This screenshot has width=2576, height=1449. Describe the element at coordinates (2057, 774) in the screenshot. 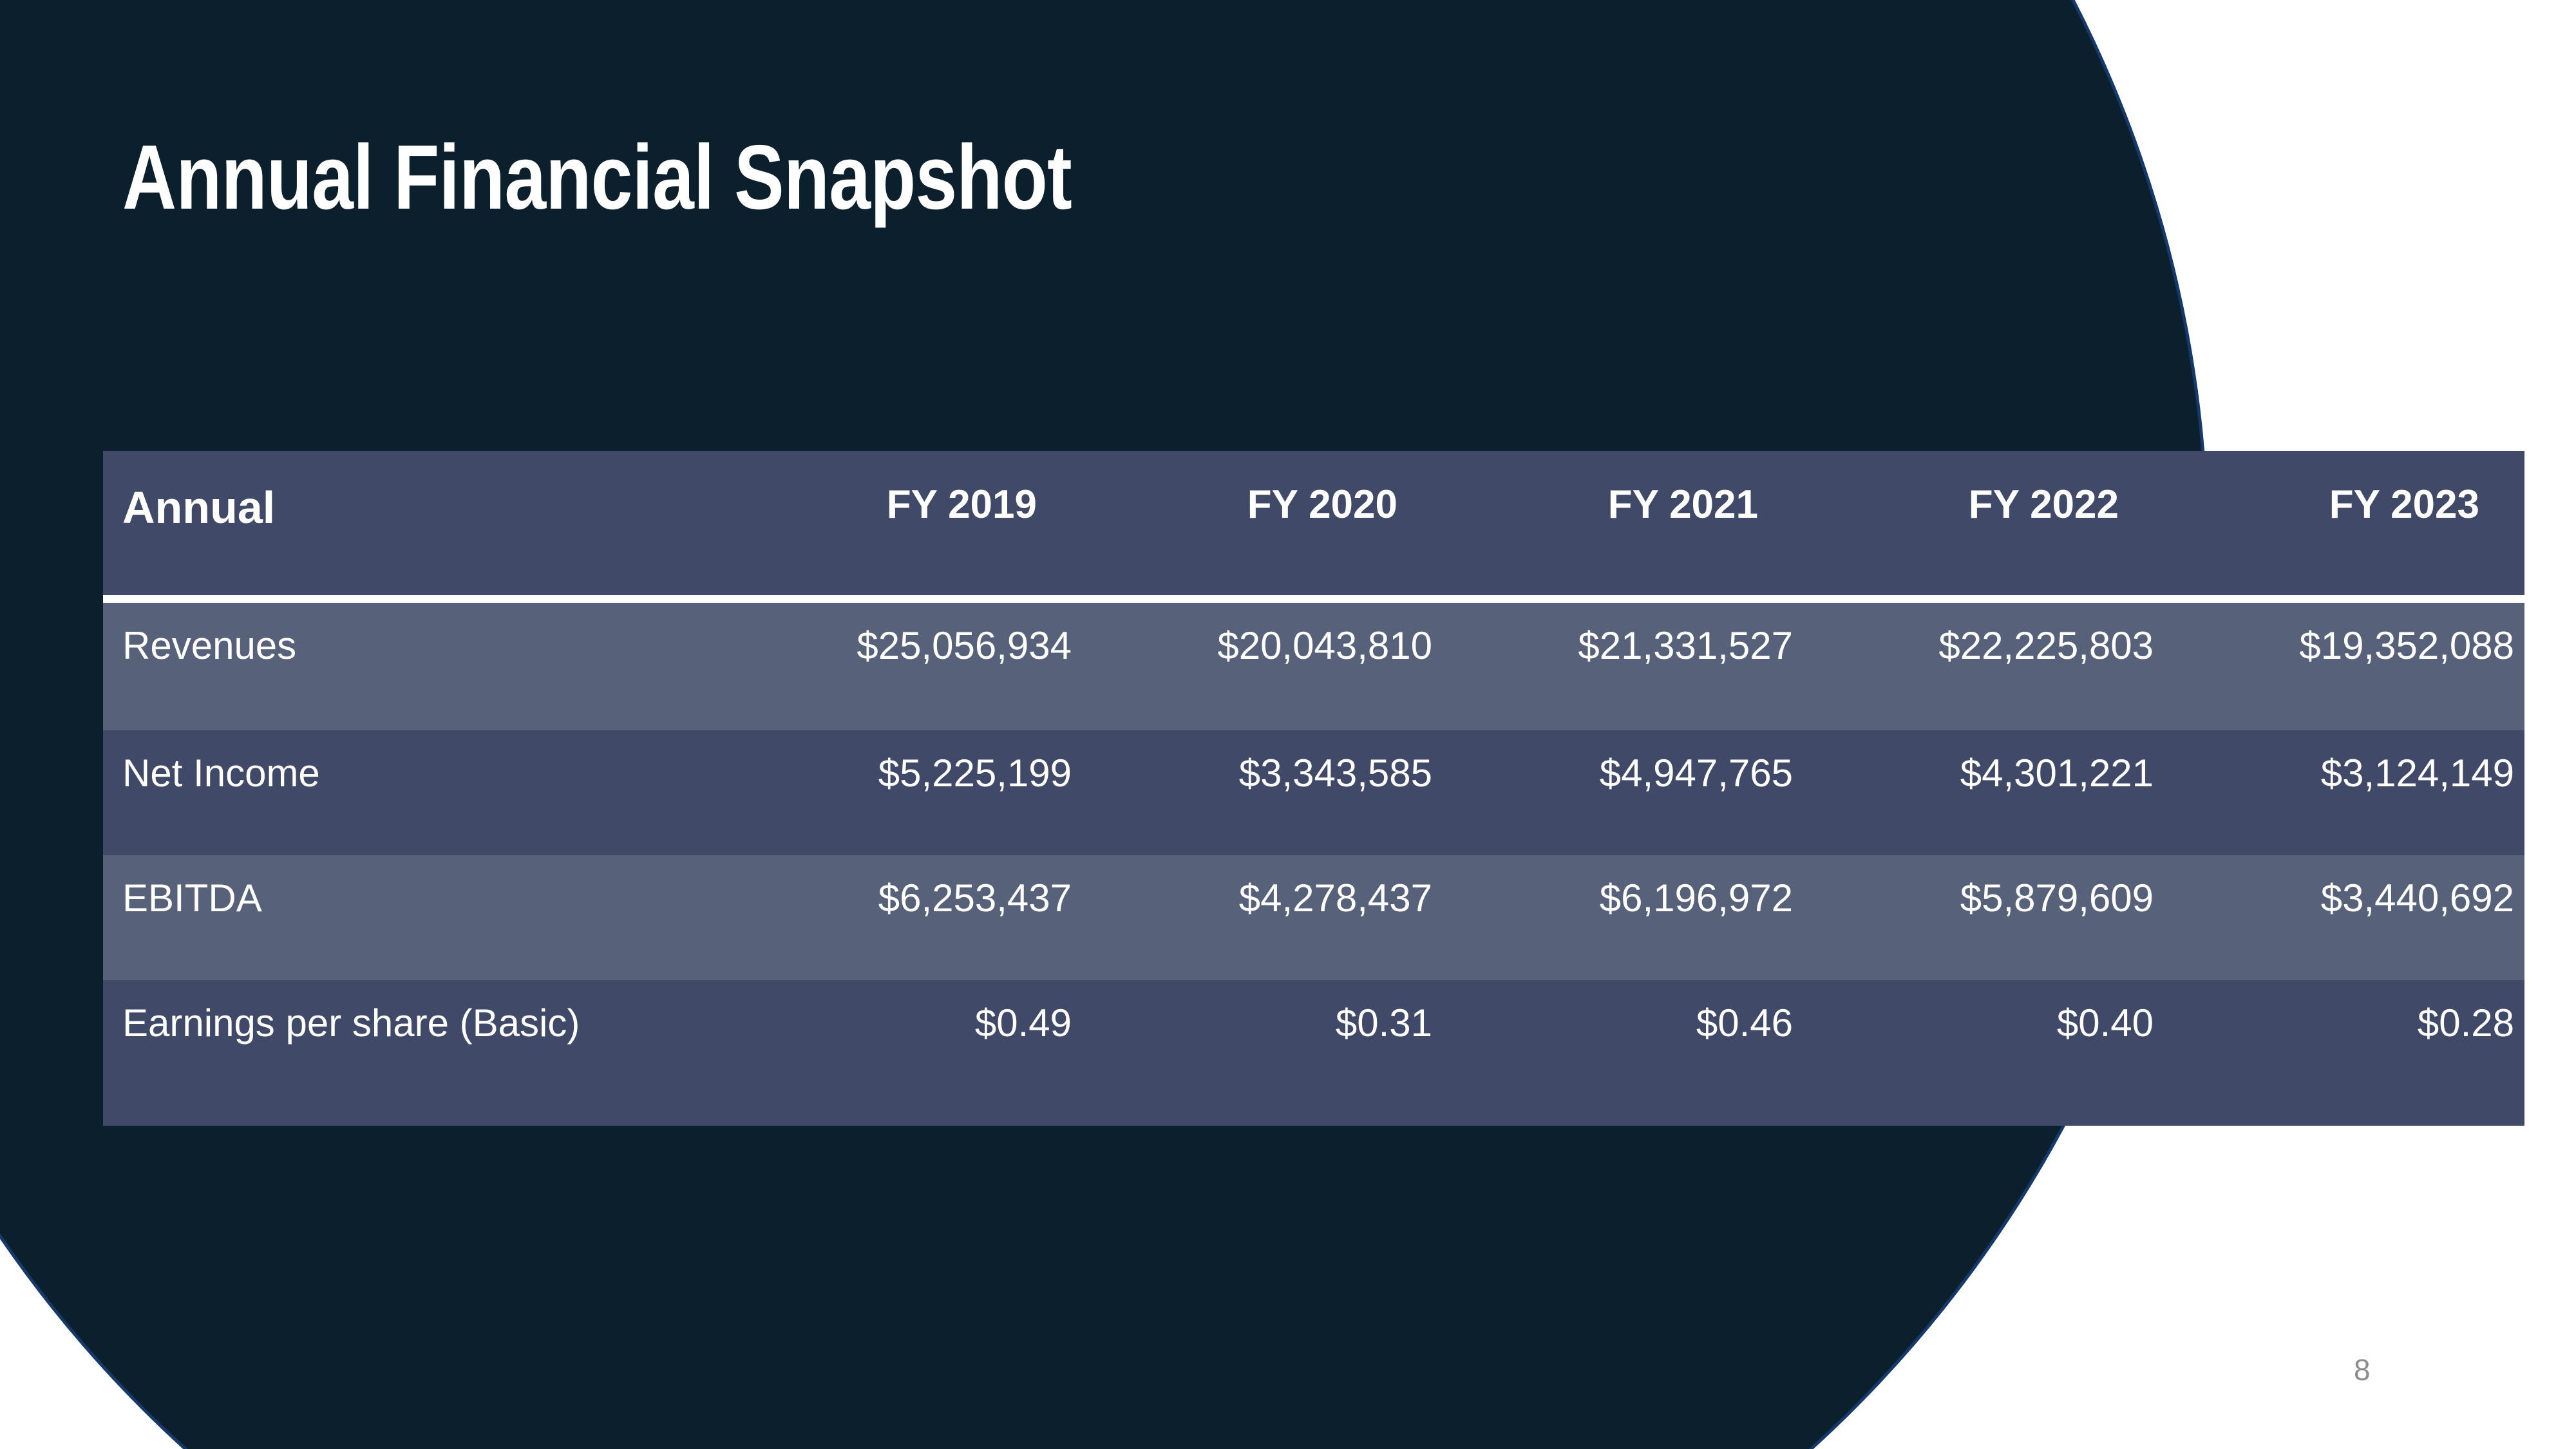

I see `cell-net-income-fy2022: $4,301,221` at that location.